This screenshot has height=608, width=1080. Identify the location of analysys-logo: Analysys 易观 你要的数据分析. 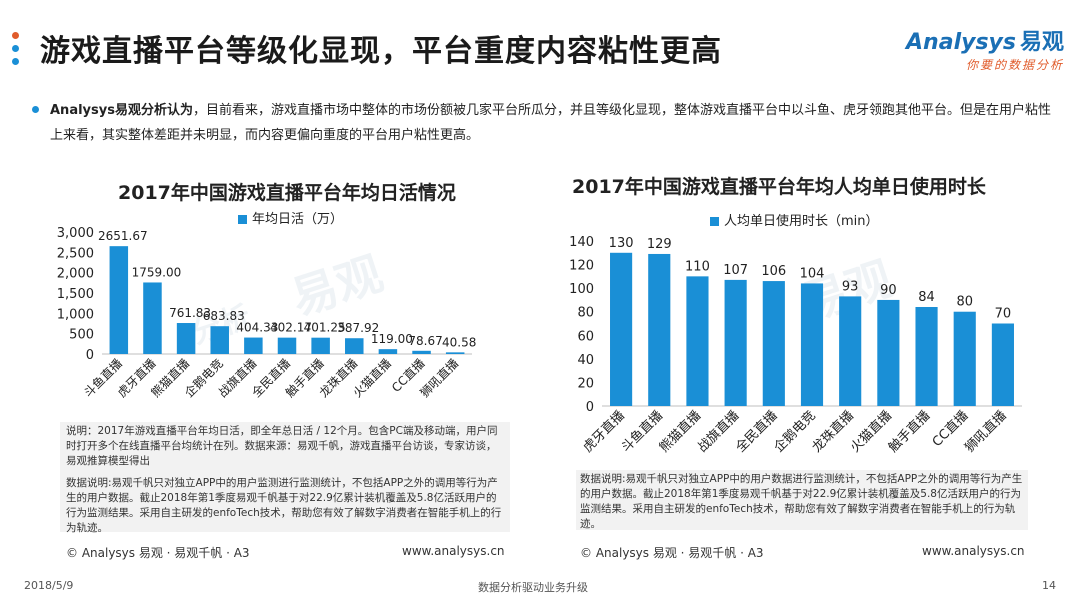
(985, 48).